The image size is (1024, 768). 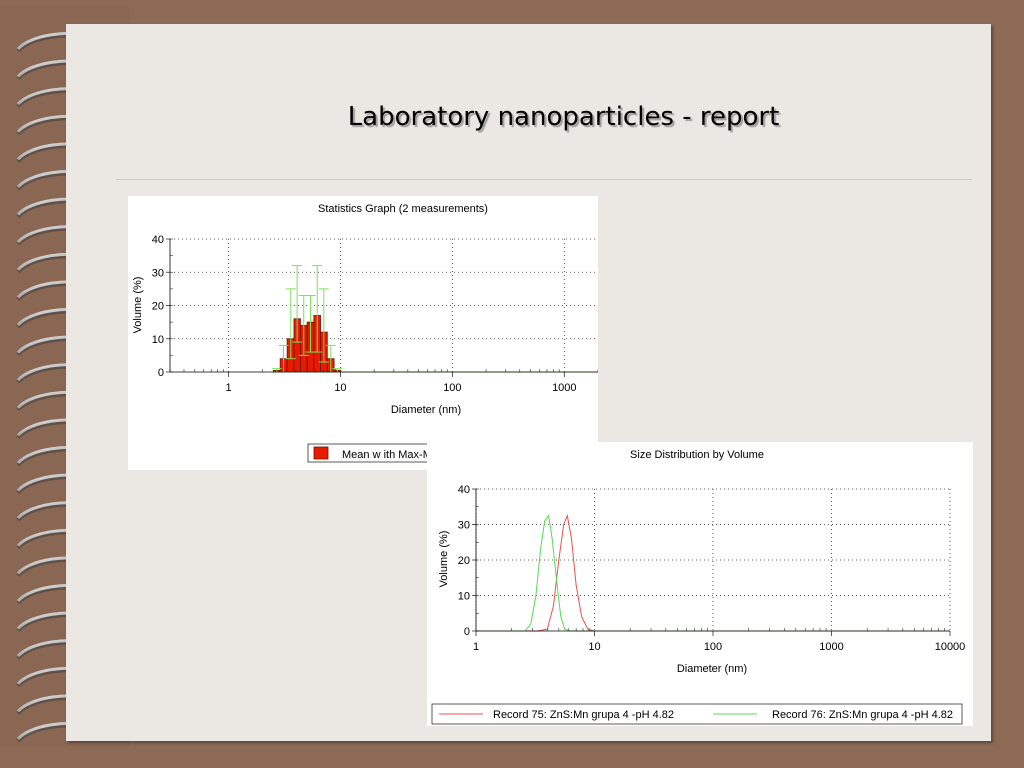 What do you see at coordinates (403, 209) in the screenshot?
I see `chart-title: Statistics Graph (2 measurements)` at bounding box center [403, 209].